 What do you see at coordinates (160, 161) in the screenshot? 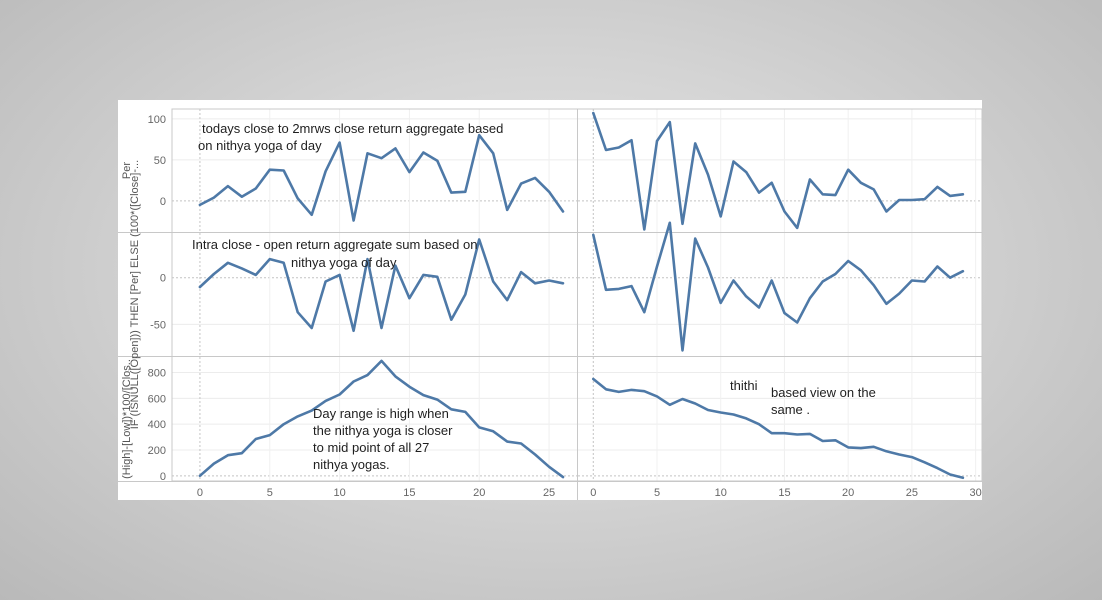
I see `y-tick-label: 50` at bounding box center [160, 161].